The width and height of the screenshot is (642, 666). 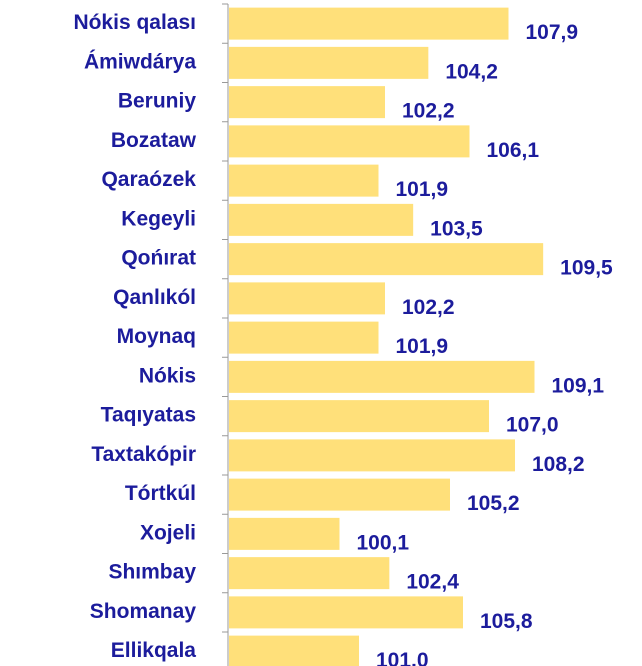 I want to click on category-label: Ámiwdárya, so click(x=140, y=61).